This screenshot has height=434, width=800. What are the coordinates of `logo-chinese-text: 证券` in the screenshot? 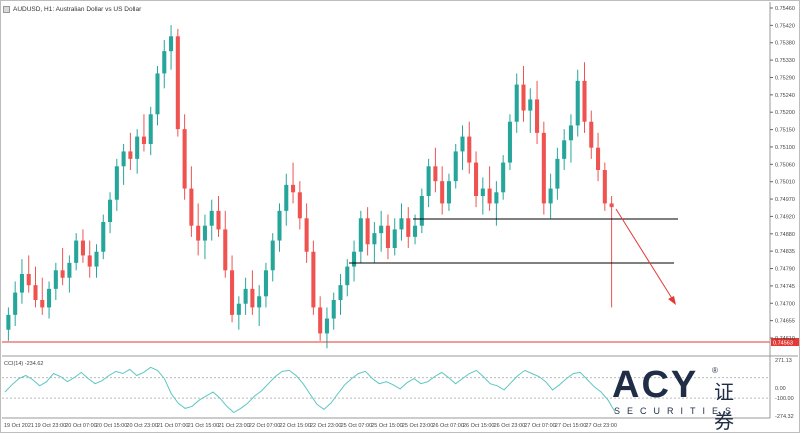 It's located at (724, 406).